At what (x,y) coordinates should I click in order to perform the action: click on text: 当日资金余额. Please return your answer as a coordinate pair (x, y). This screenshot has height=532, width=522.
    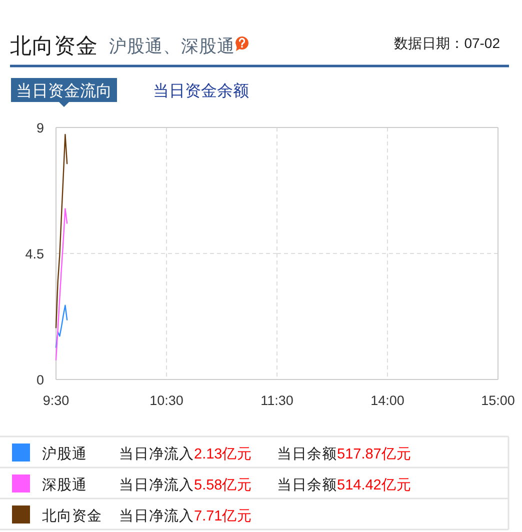
    Looking at the image, I should click on (201, 91).